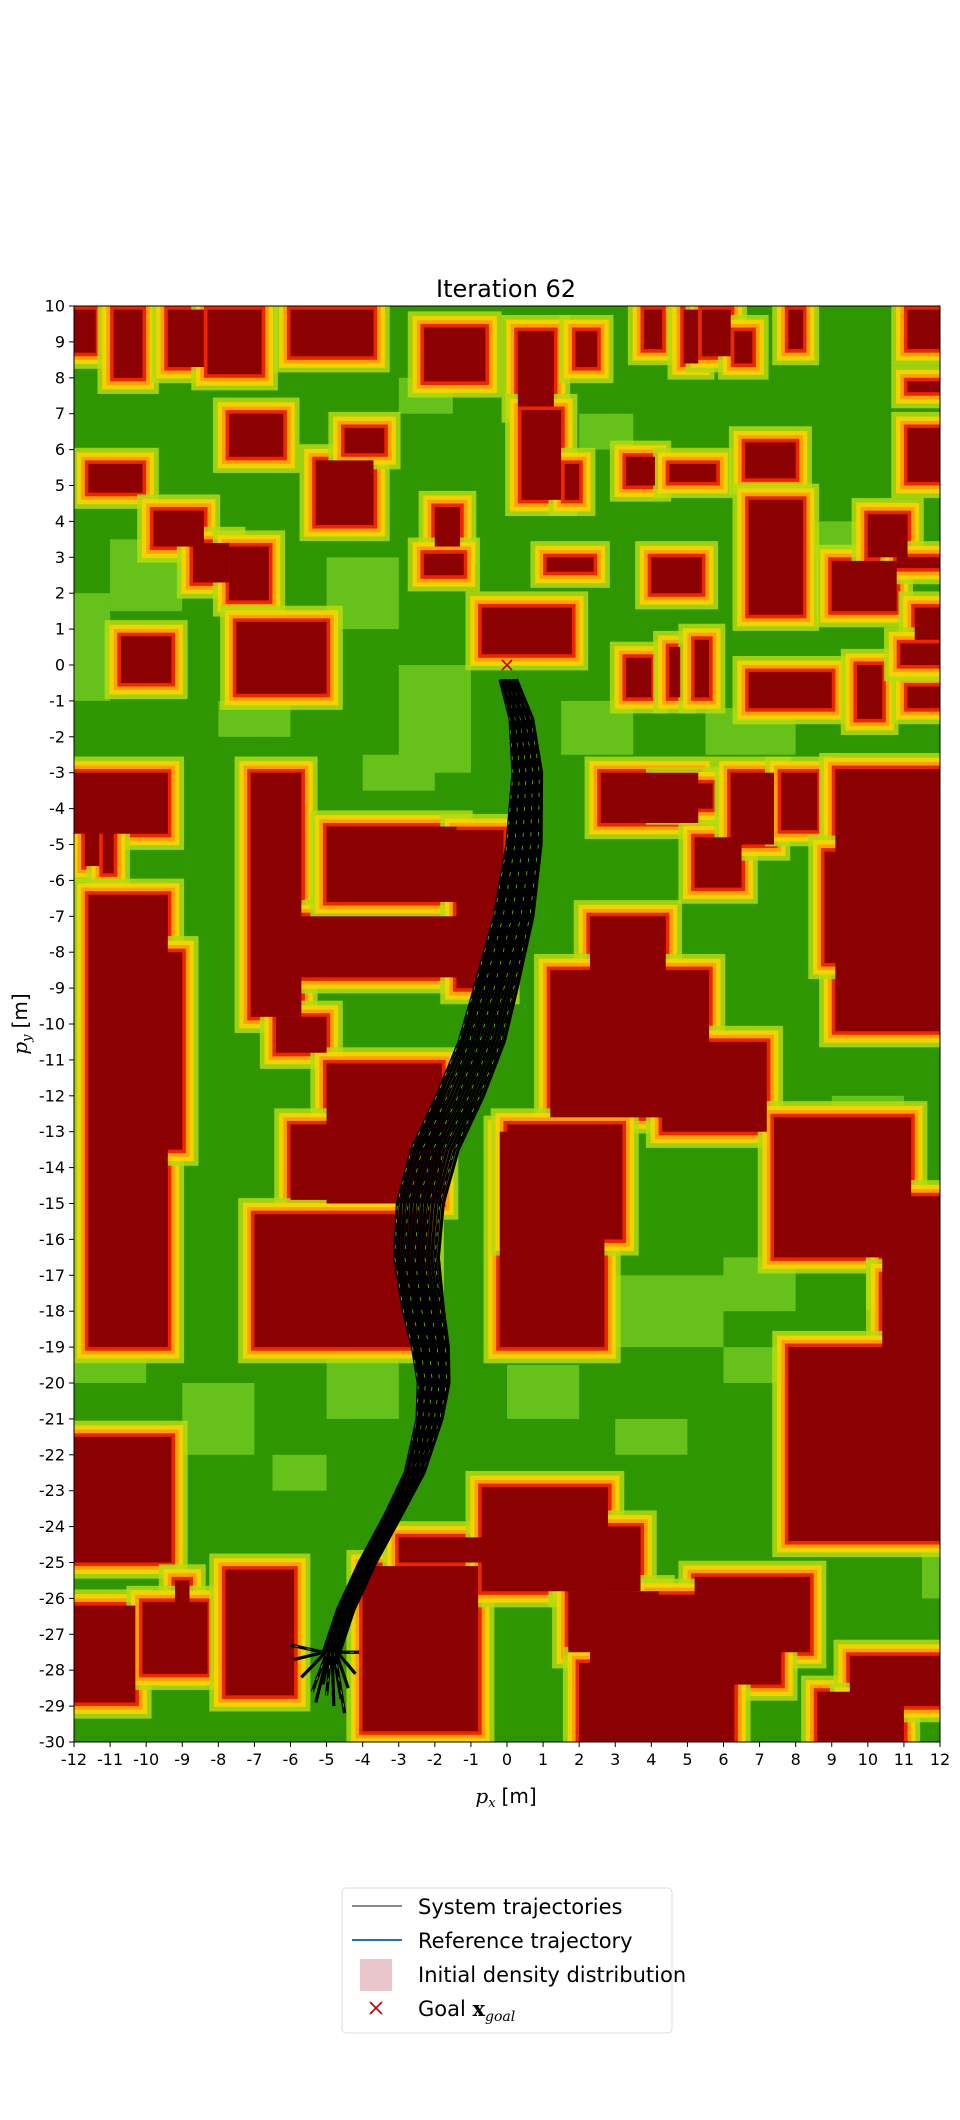  What do you see at coordinates (52, 1095) in the screenshot?
I see `y-tick-label: -12` at bounding box center [52, 1095].